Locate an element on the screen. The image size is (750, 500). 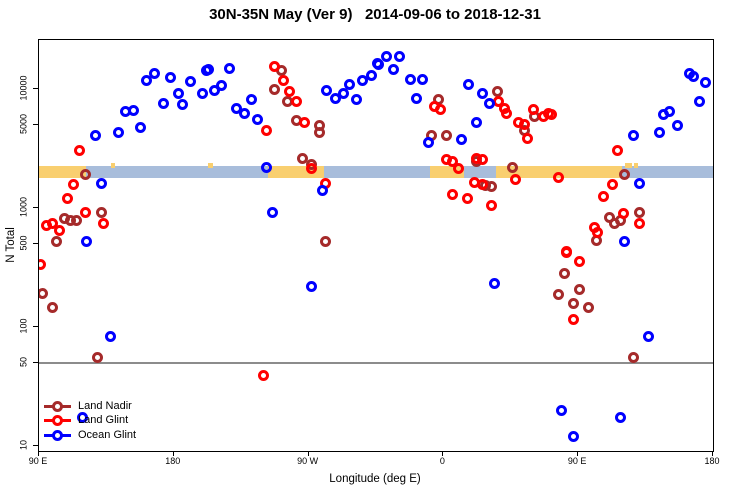
legend-item-ocean-glint: Ocean Glint is located at coordinates (90, 435).